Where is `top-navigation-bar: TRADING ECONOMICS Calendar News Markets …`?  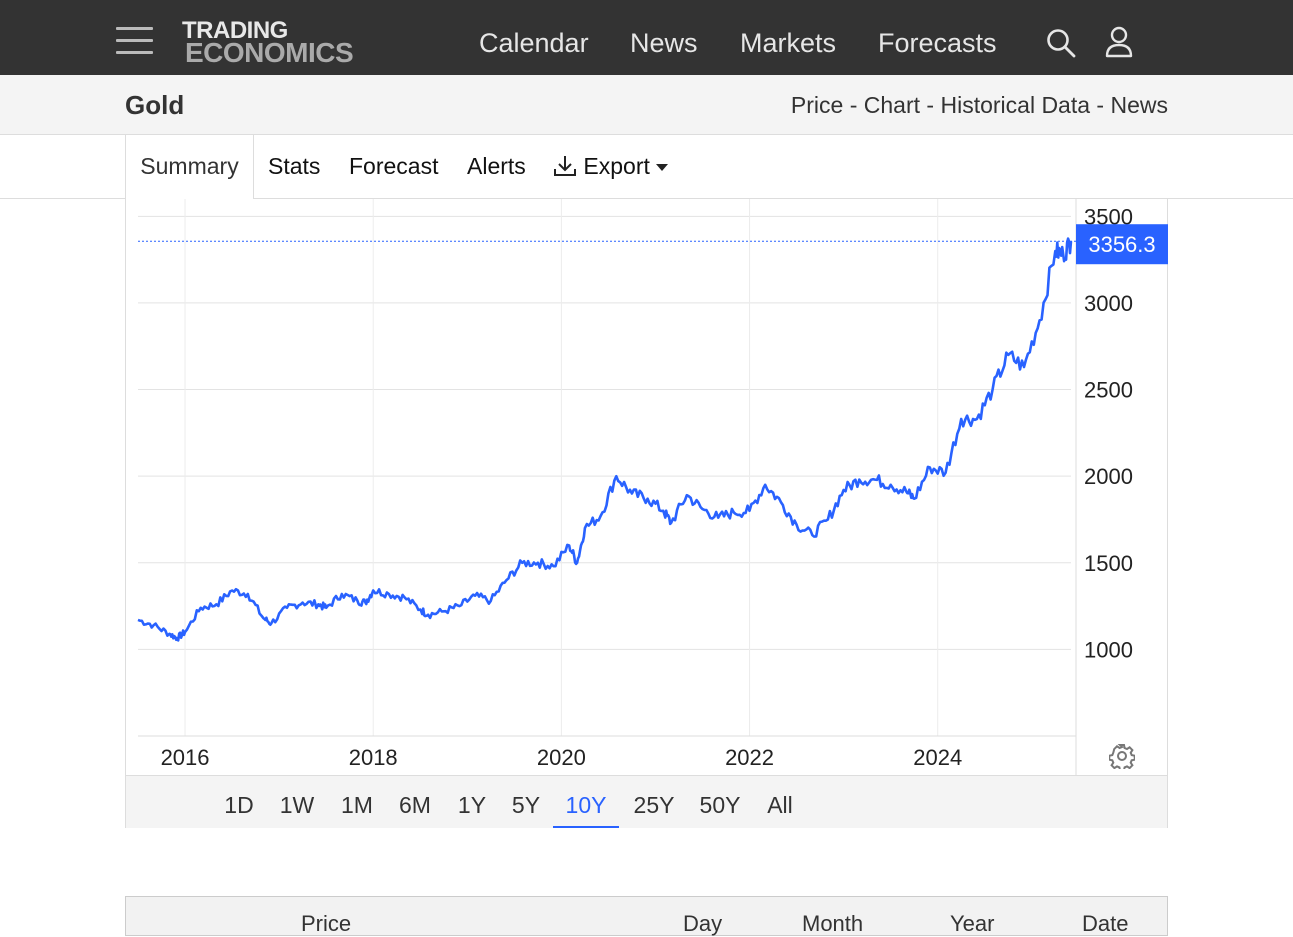 top-navigation-bar: TRADING ECONOMICS Calendar News Markets … is located at coordinates (646, 37).